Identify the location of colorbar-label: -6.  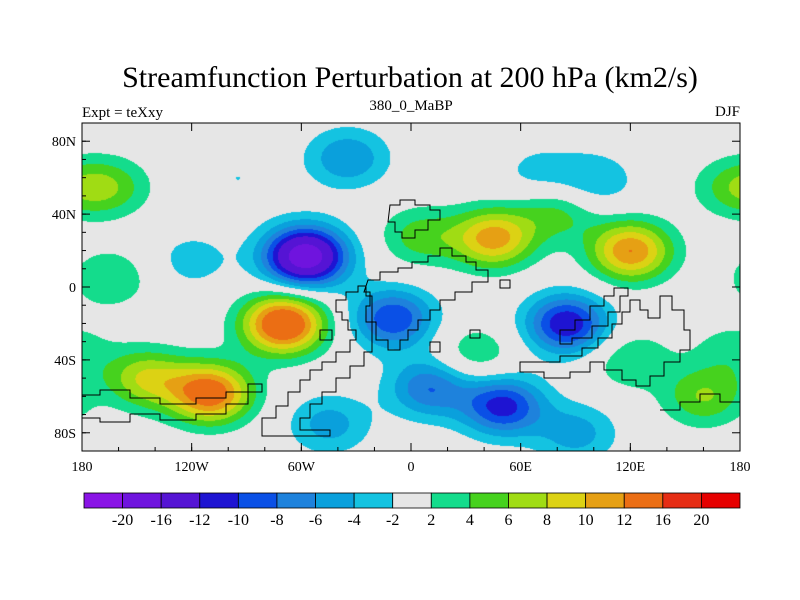
(315, 520).